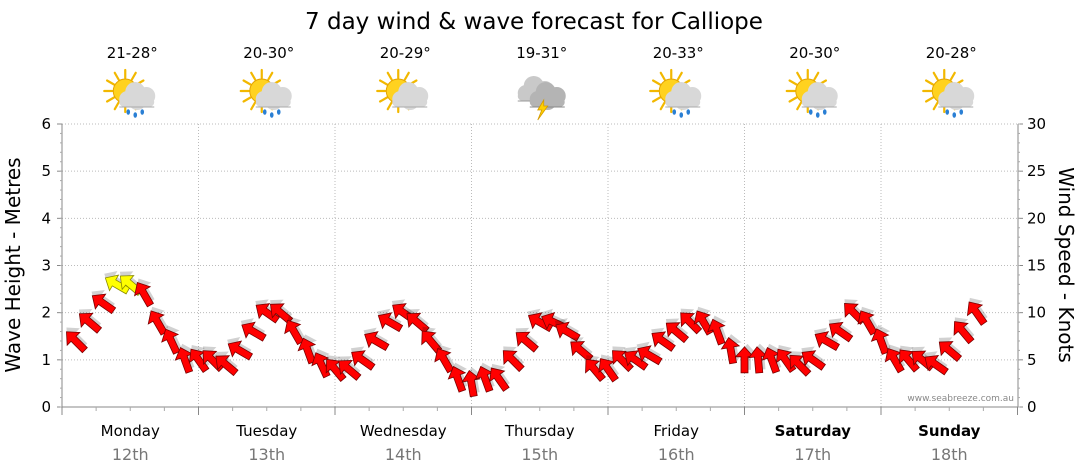  What do you see at coordinates (403, 431) in the screenshot?
I see `day-label: Wednesday` at bounding box center [403, 431].